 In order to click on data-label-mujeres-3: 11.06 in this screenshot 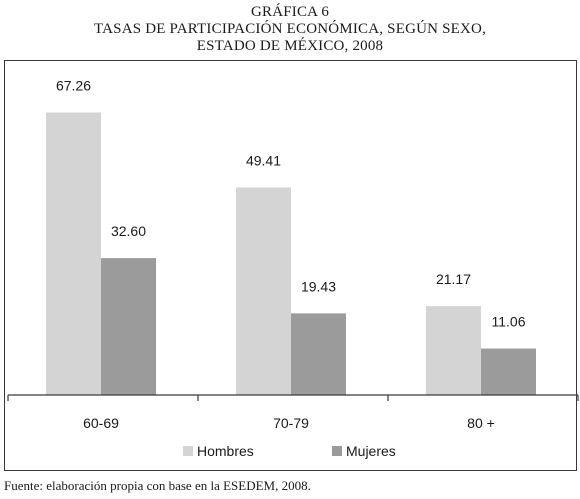, I will do `click(509, 322)`.